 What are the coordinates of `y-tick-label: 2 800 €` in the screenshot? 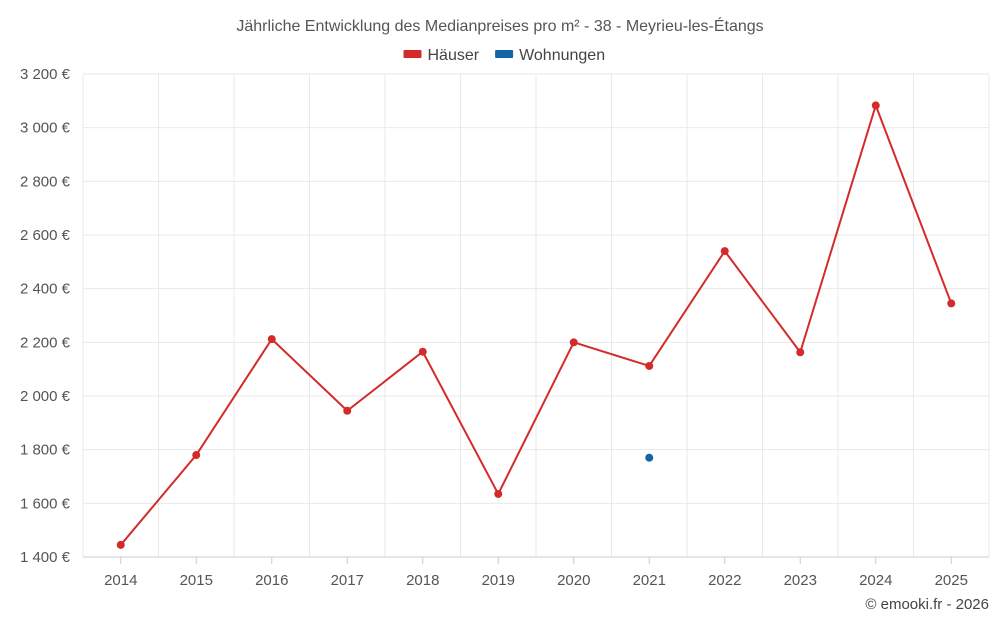 It's located at (45, 181).